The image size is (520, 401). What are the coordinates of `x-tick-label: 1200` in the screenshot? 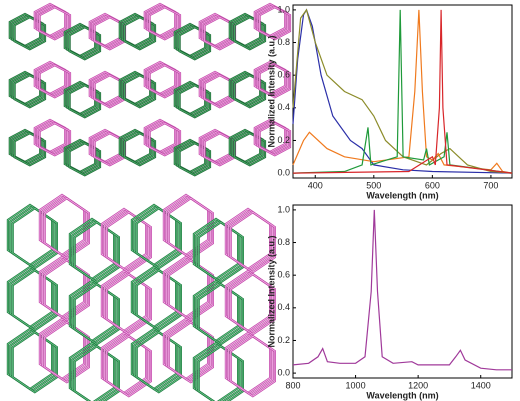 It's located at (418, 385).